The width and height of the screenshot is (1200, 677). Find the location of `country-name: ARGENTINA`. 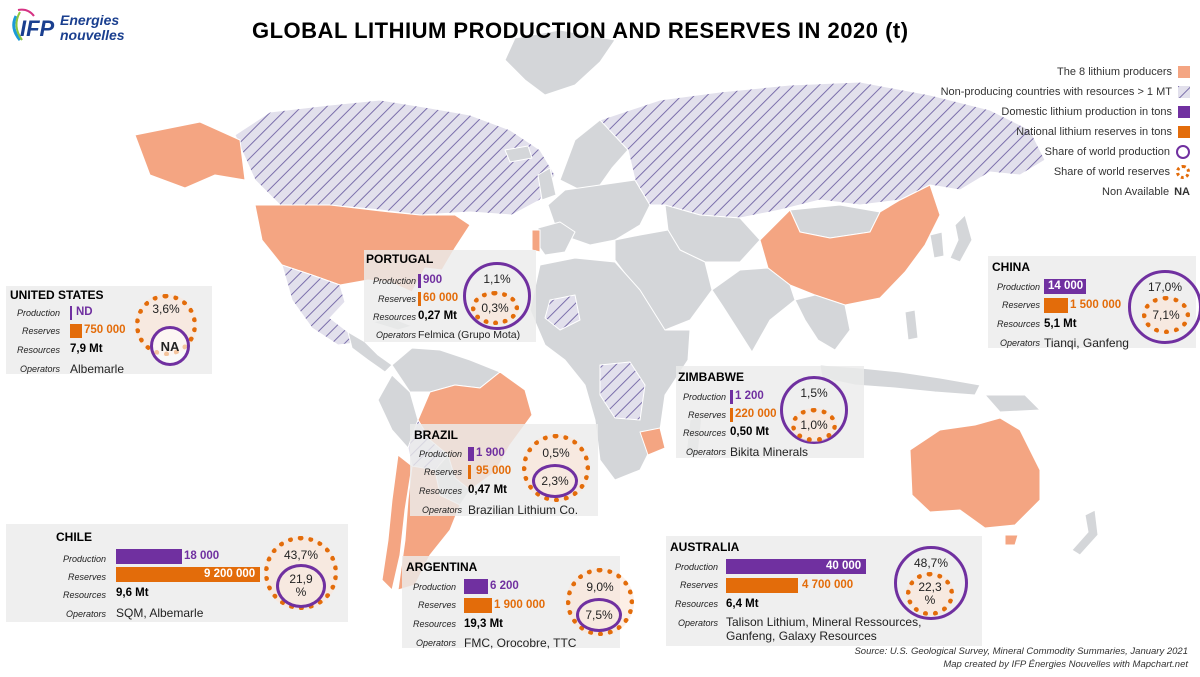

country-name: ARGENTINA is located at coordinates (442, 567).